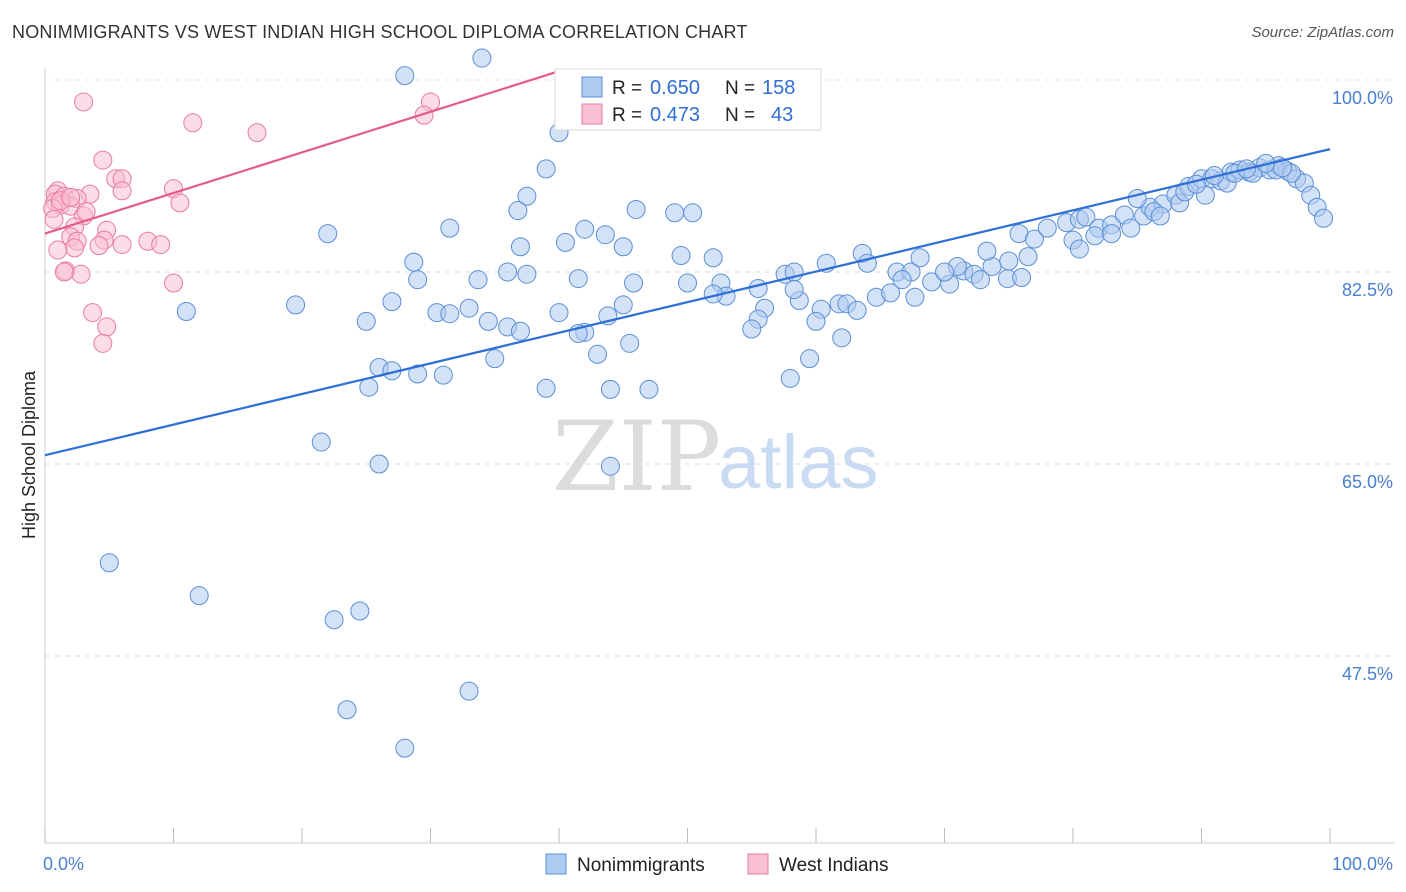 The height and width of the screenshot is (892, 1406). I want to click on x-tick-label: 0.0%, so click(63, 864).